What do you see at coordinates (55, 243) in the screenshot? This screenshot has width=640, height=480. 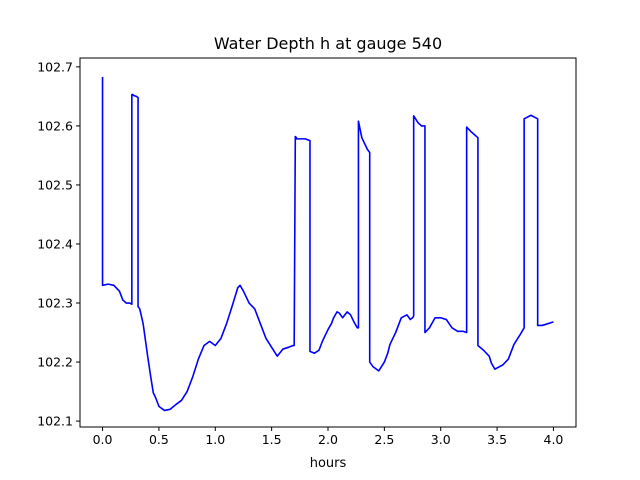 I see `y-tick-label: 102.4` at bounding box center [55, 243].